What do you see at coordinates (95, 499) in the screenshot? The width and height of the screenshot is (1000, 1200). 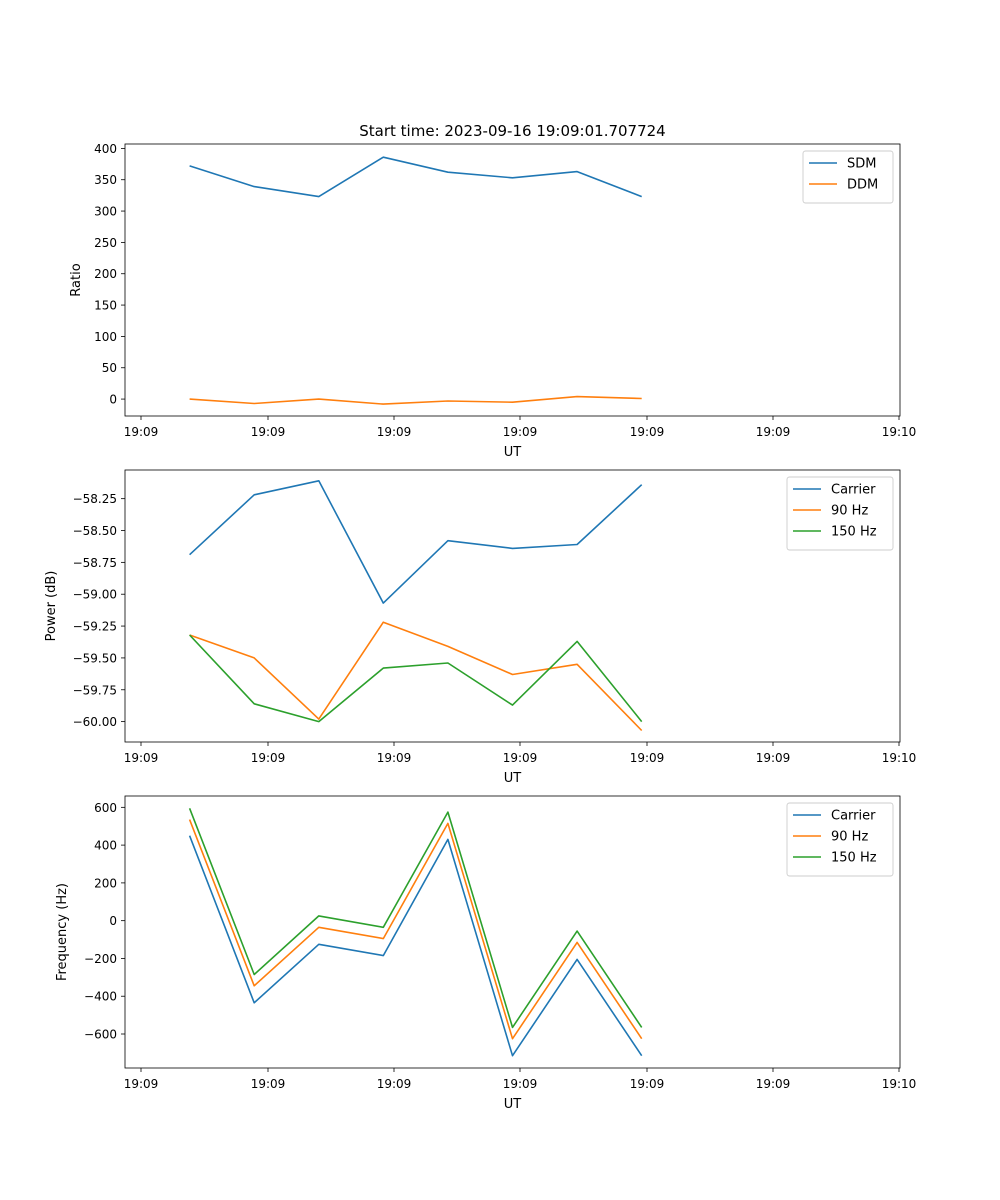 I see `y-tick-label: −58.25` at bounding box center [95, 499].